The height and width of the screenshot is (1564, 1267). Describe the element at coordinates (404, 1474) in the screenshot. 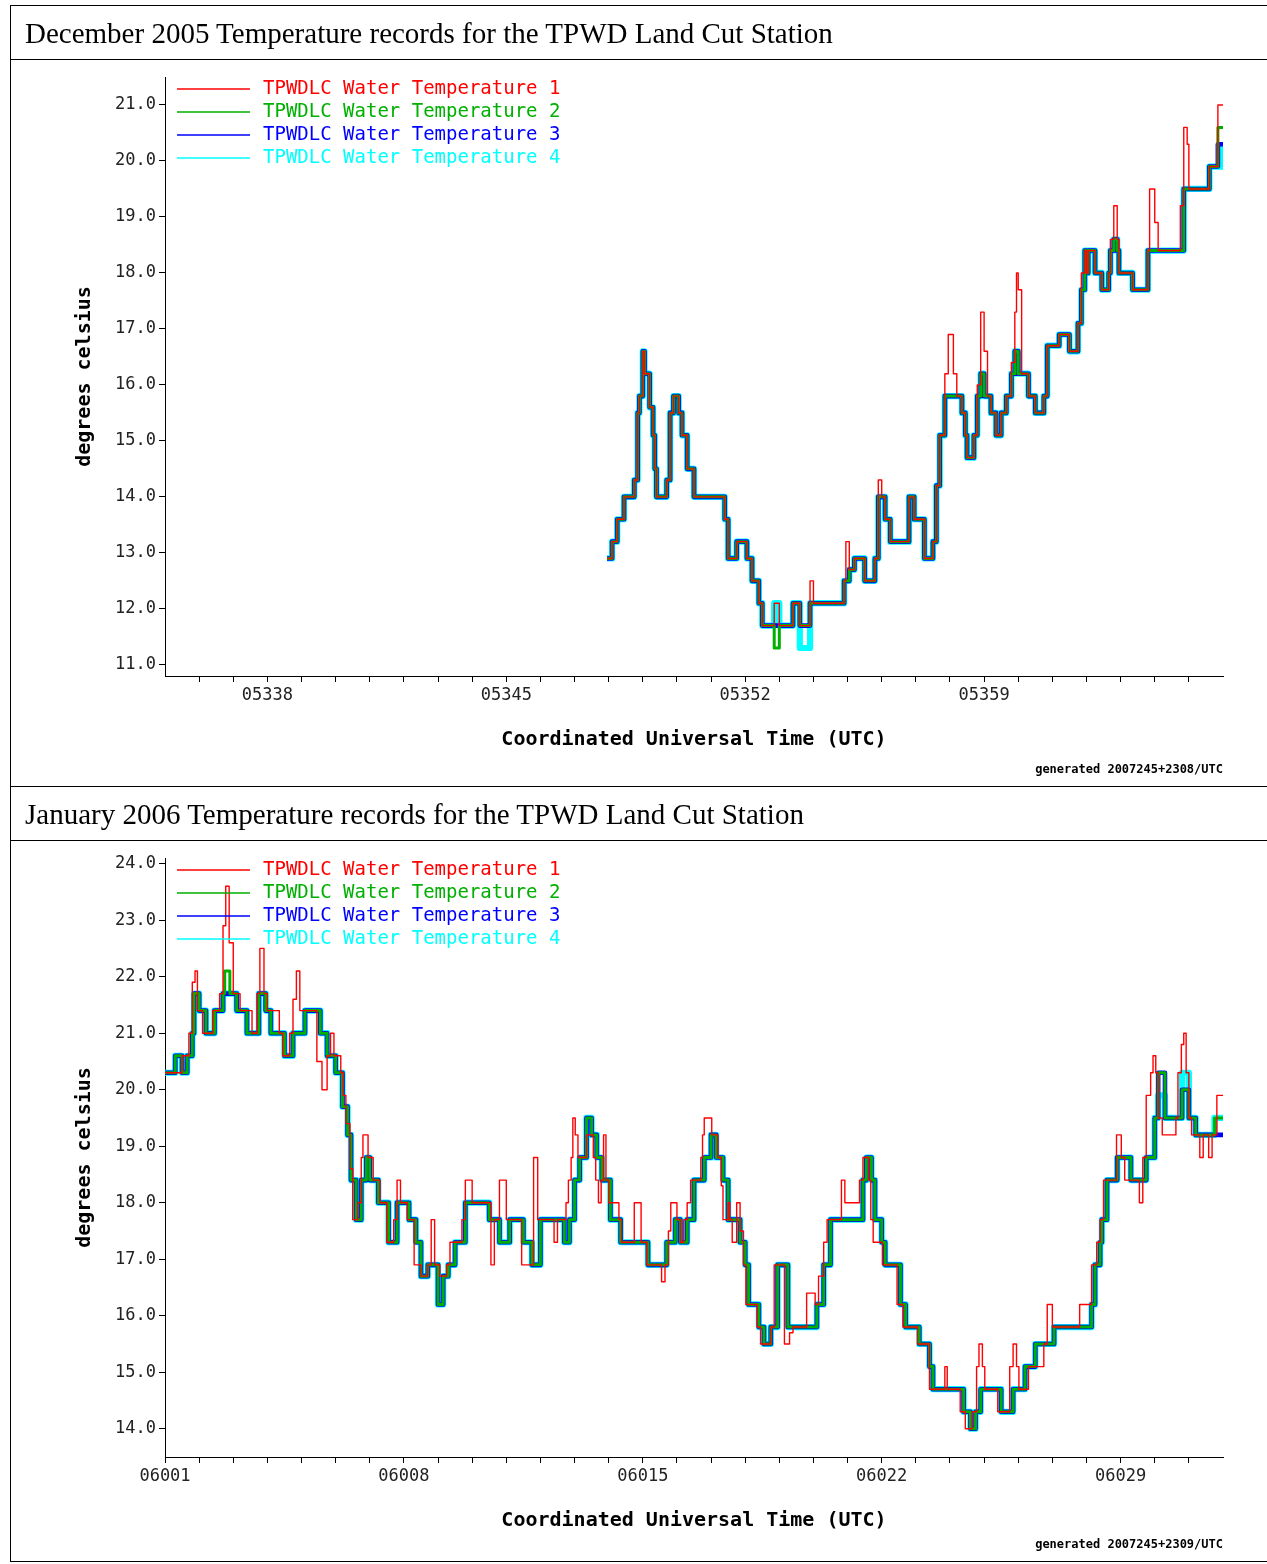

I see `x-tick-label: 06008` at that location.